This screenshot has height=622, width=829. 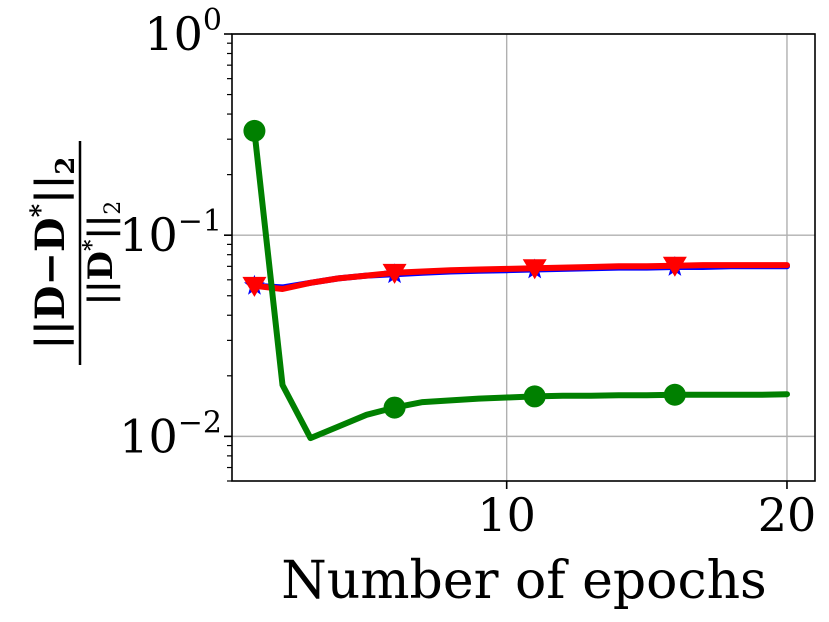 What do you see at coordinates (506, 515) in the screenshot?
I see `x-tick-label: 10` at bounding box center [506, 515].